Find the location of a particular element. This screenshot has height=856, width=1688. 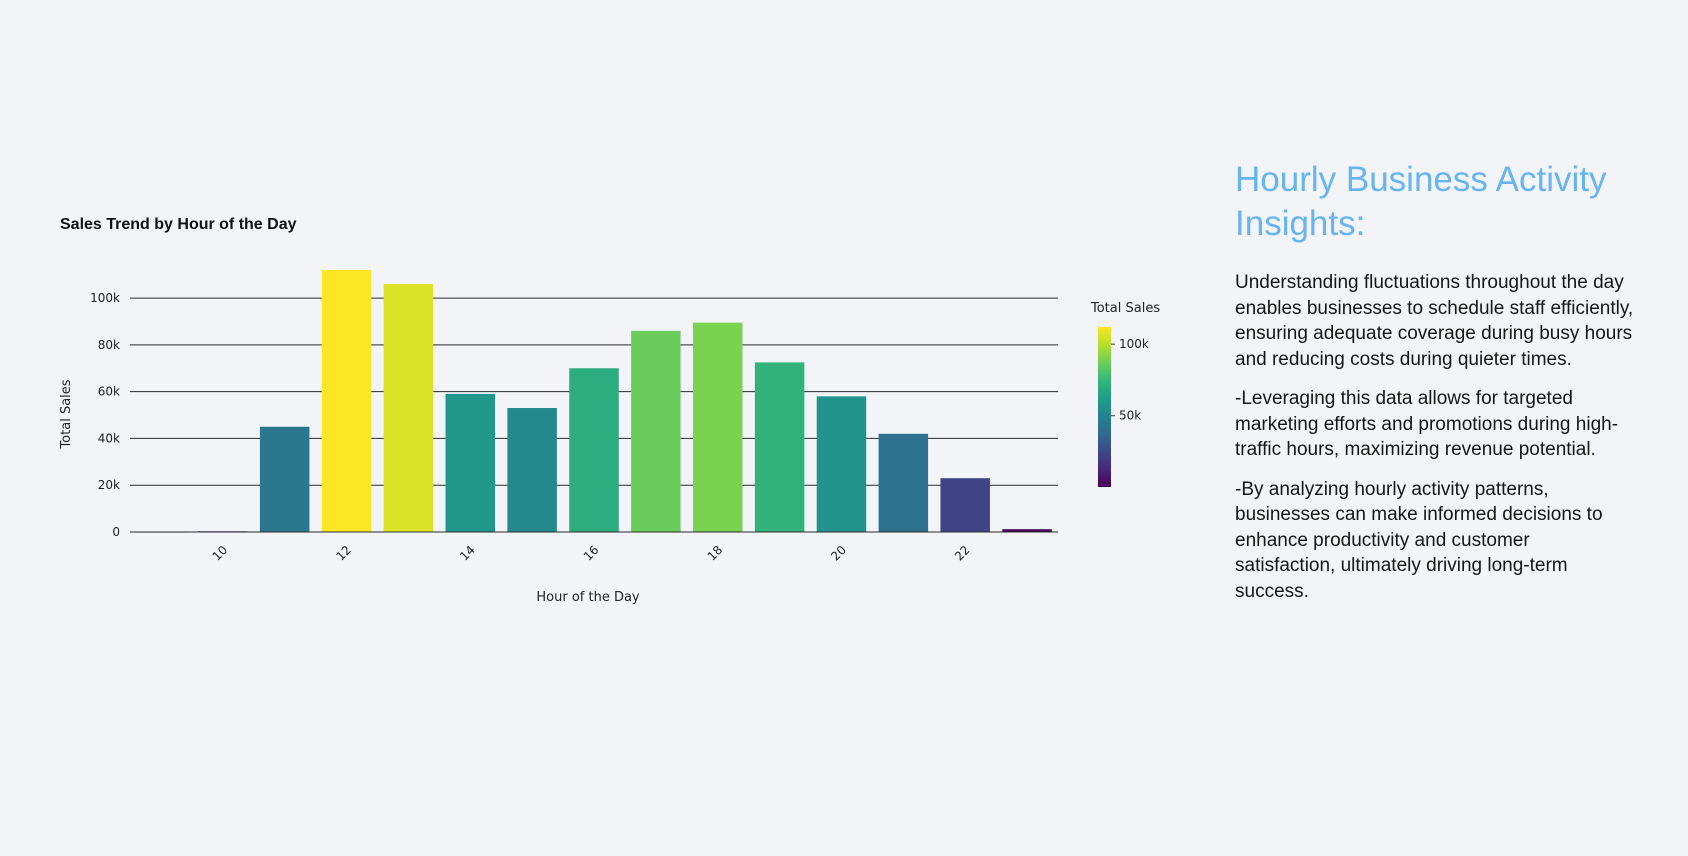

y-tick-label: 60k is located at coordinates (109, 392).